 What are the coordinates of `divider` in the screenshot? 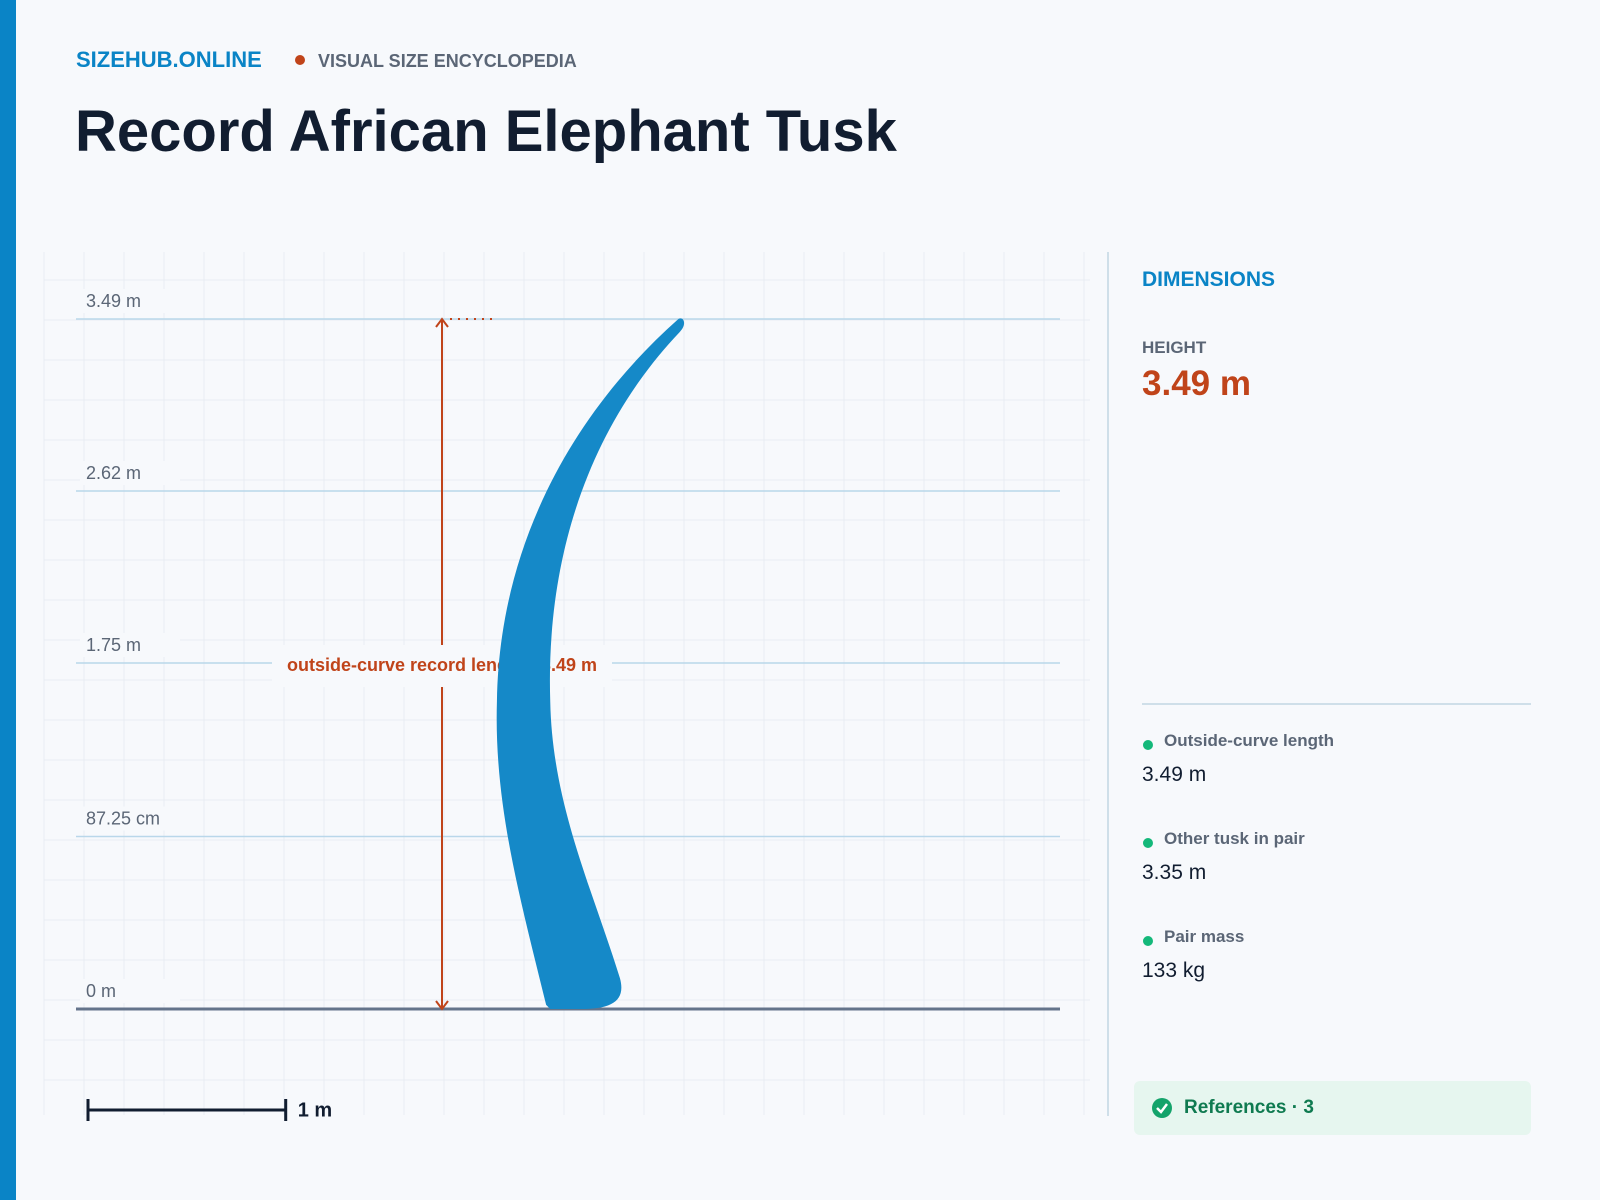 It's located at (1108, 684).